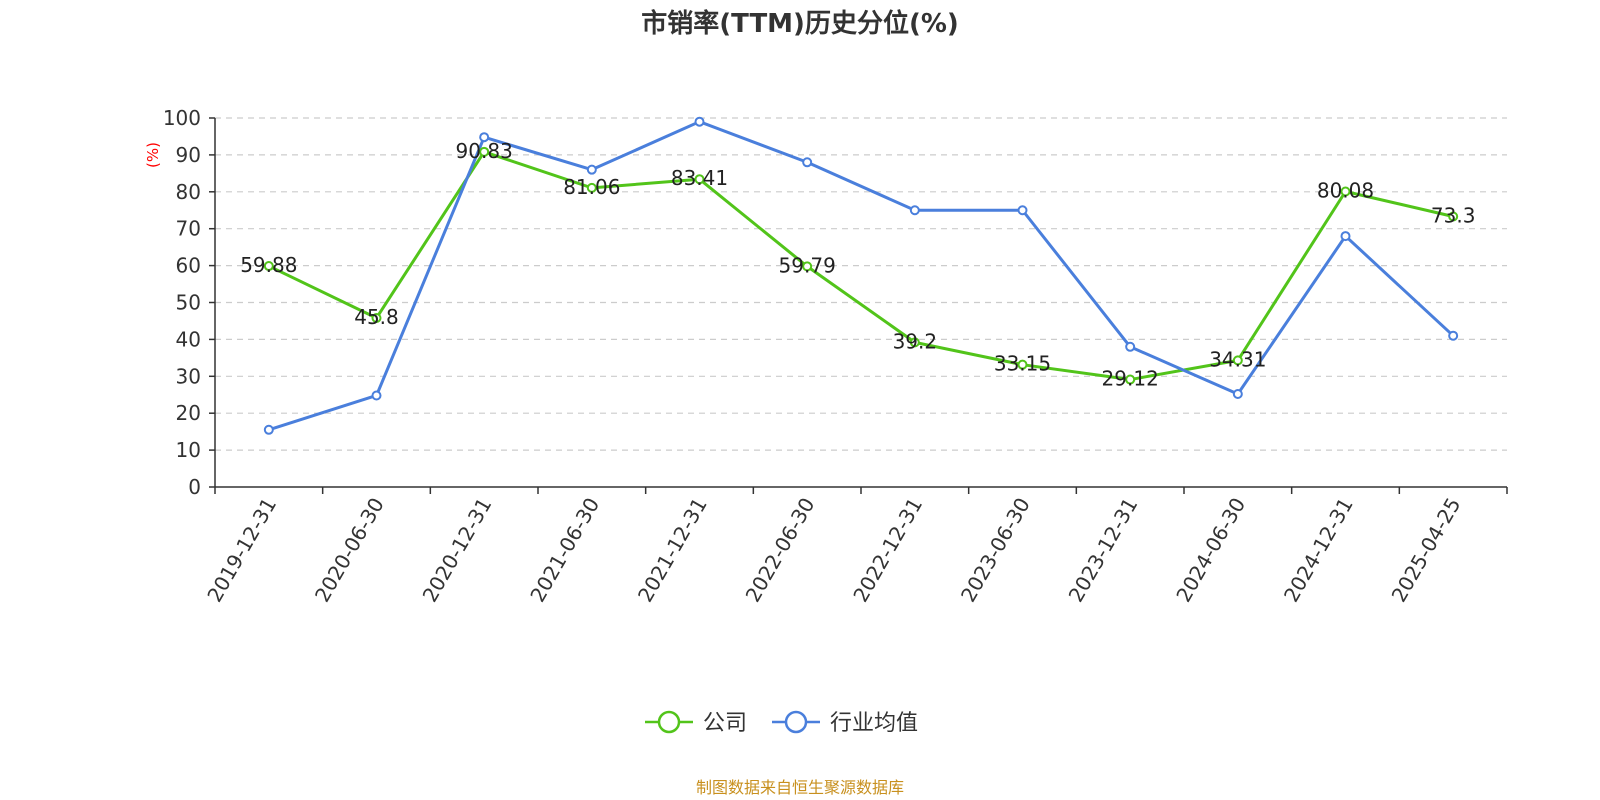  What do you see at coordinates (188, 266) in the screenshot?
I see `y-tick-label-60: 60` at bounding box center [188, 266].